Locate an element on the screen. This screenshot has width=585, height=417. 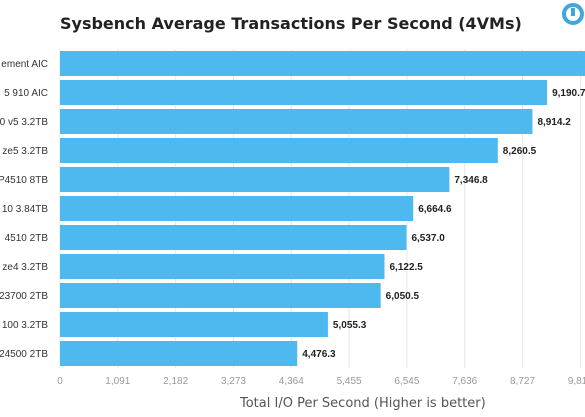
x-tick-label: 4,364 is located at coordinates (291, 381).